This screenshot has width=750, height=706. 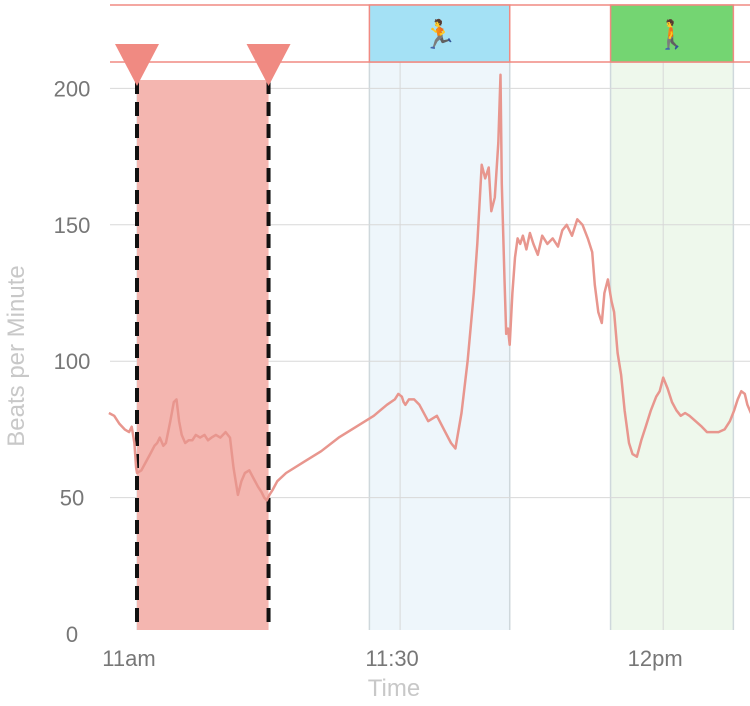 What do you see at coordinates (72, 225) in the screenshot?
I see `y-tick-label-150: 150` at bounding box center [72, 225].